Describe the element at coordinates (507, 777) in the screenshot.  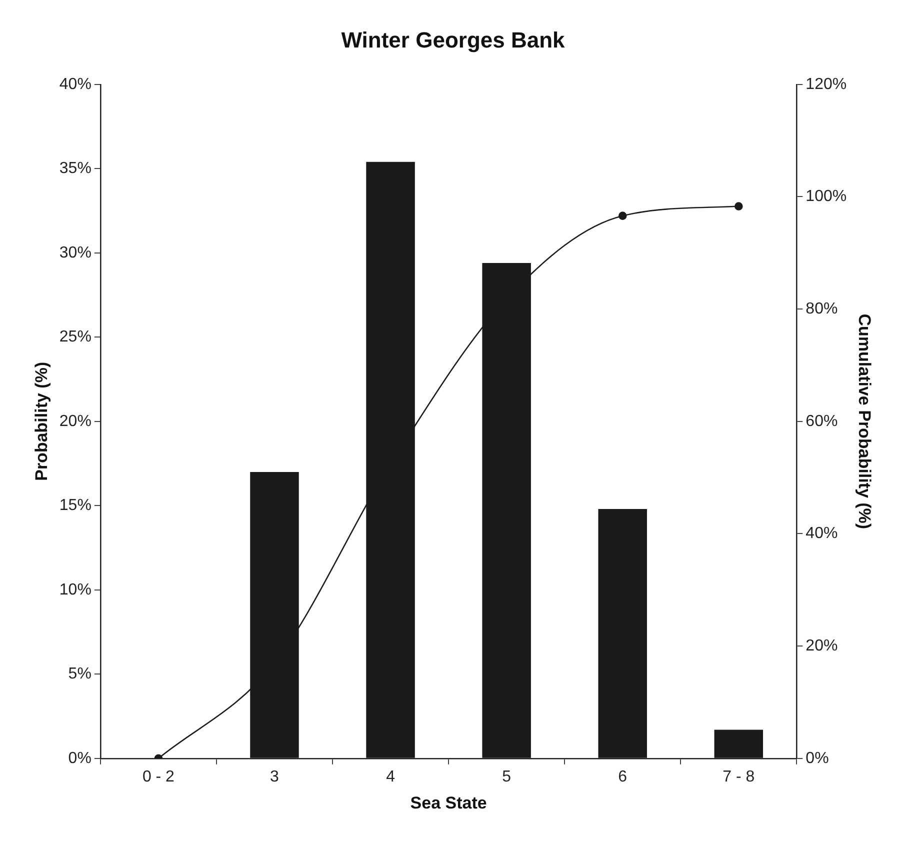
I see `x-tick-label: 5` at that location.